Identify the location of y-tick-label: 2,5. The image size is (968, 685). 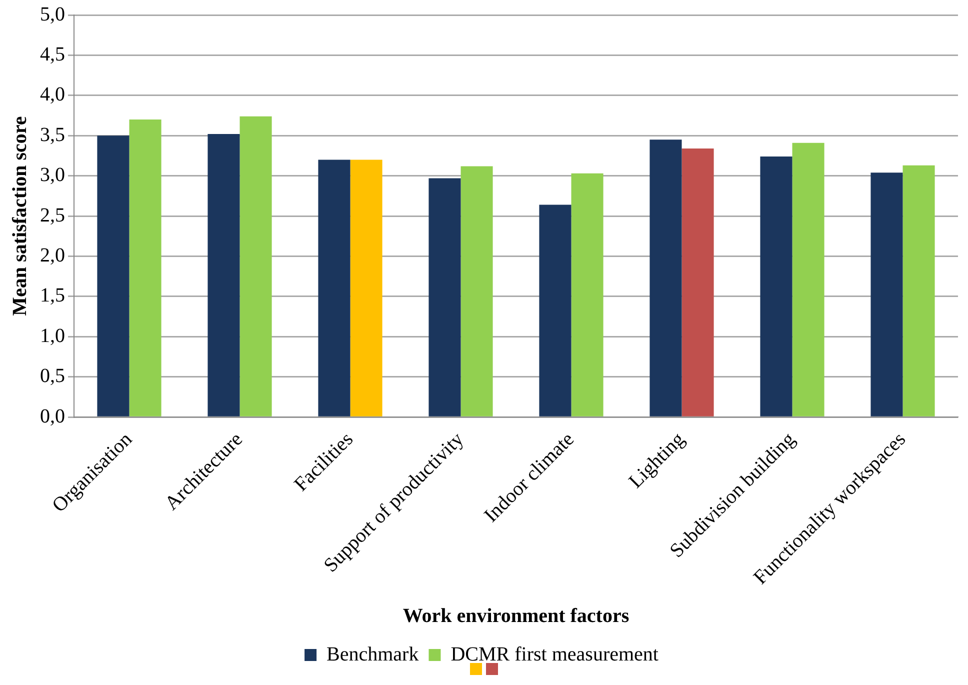
(52, 215).